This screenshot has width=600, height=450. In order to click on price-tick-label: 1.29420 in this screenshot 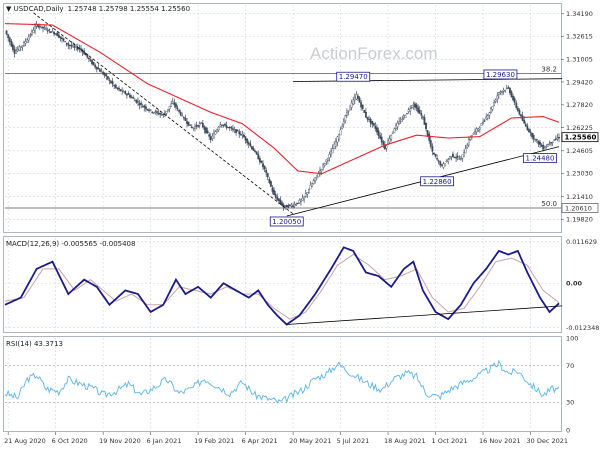, I will do `click(579, 82)`.